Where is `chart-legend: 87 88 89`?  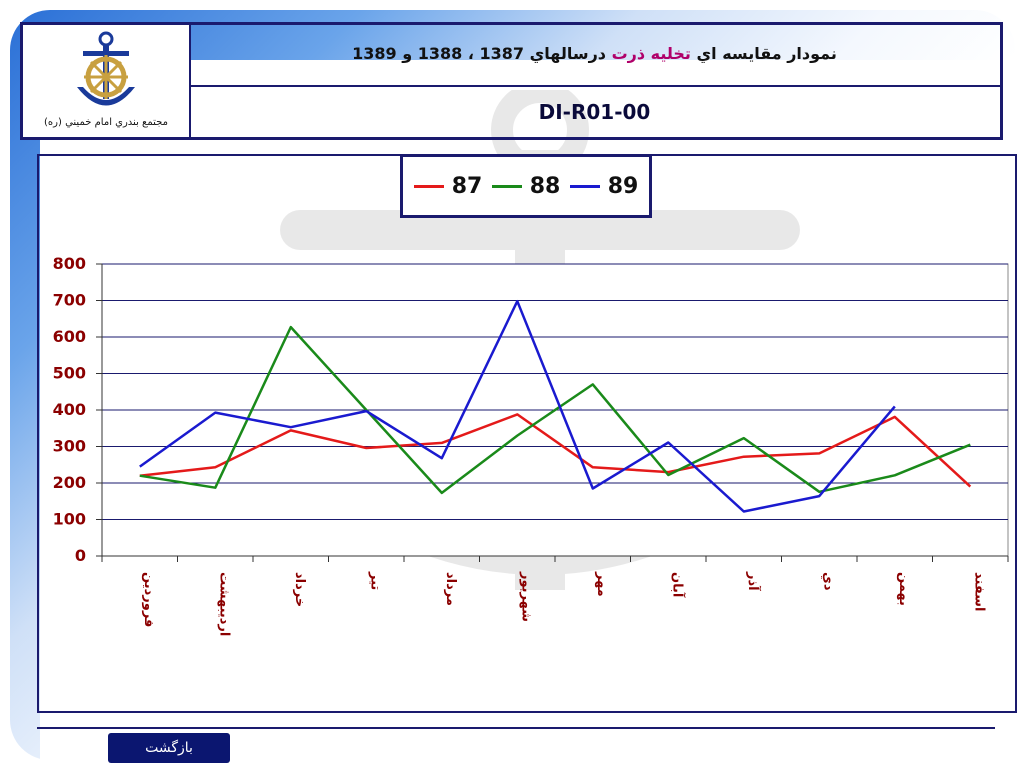
chart-legend: 87 88 89 is located at coordinates (526, 186).